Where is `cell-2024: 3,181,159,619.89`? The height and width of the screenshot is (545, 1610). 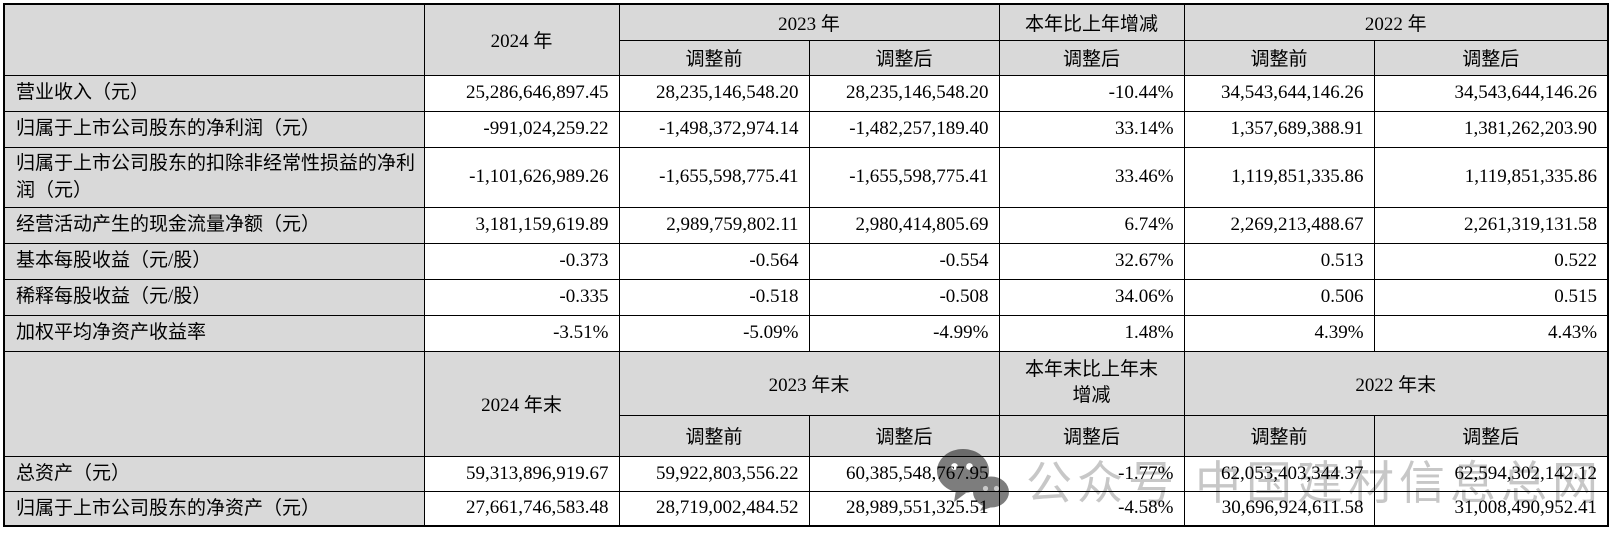 cell-2024: 3,181,159,619.89 is located at coordinates (521, 225).